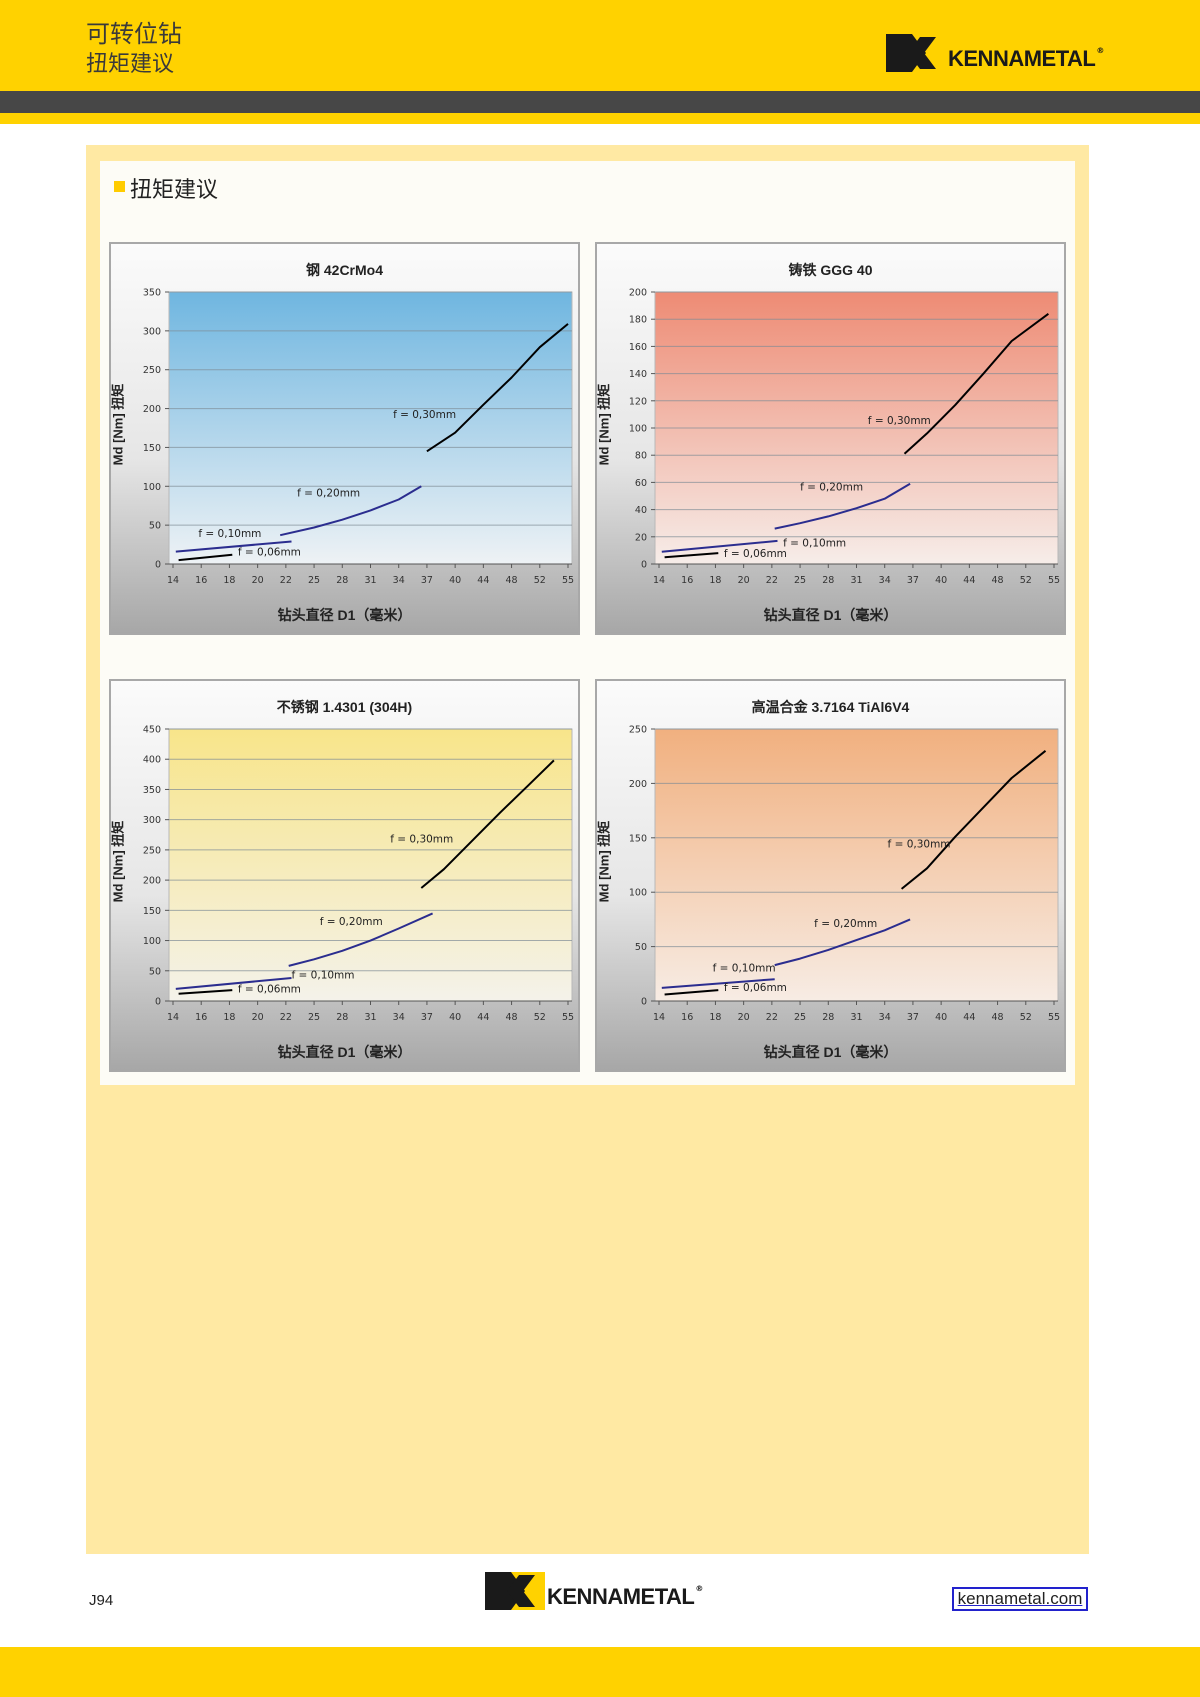 The image size is (1200, 1697). What do you see at coordinates (845, 924) in the screenshot?
I see `series-annotation: f = 0,20mm` at bounding box center [845, 924].